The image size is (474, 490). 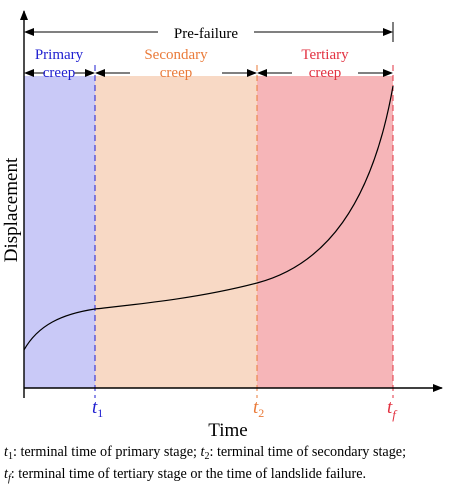 I want to click on tertiary-label-line2: creep, so click(x=325, y=73).